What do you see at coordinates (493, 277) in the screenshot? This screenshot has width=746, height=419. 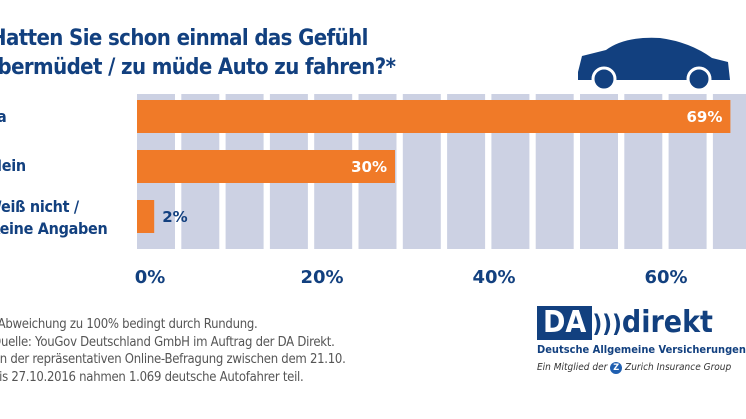 I see `x-tick-label: 40%` at bounding box center [493, 277].